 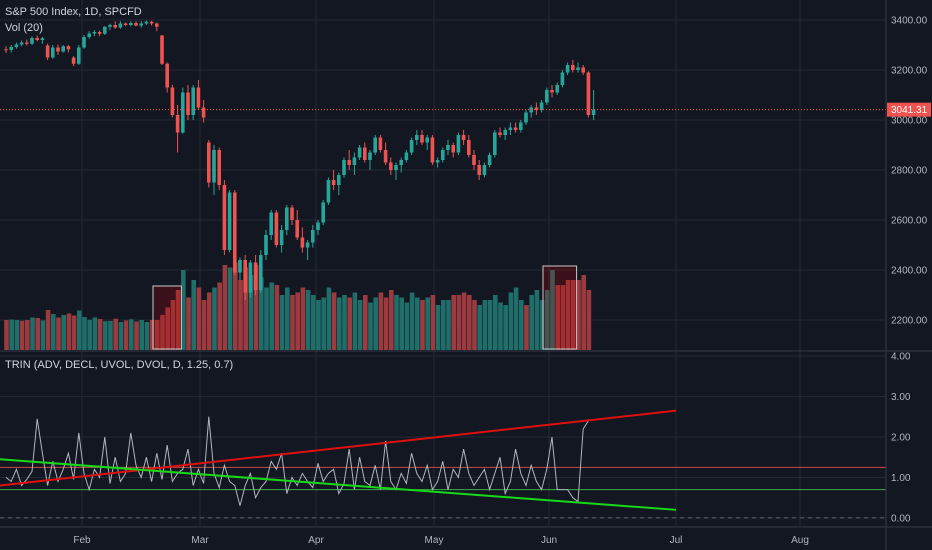 I want to click on month-tick-label: Jul, so click(x=676, y=540).